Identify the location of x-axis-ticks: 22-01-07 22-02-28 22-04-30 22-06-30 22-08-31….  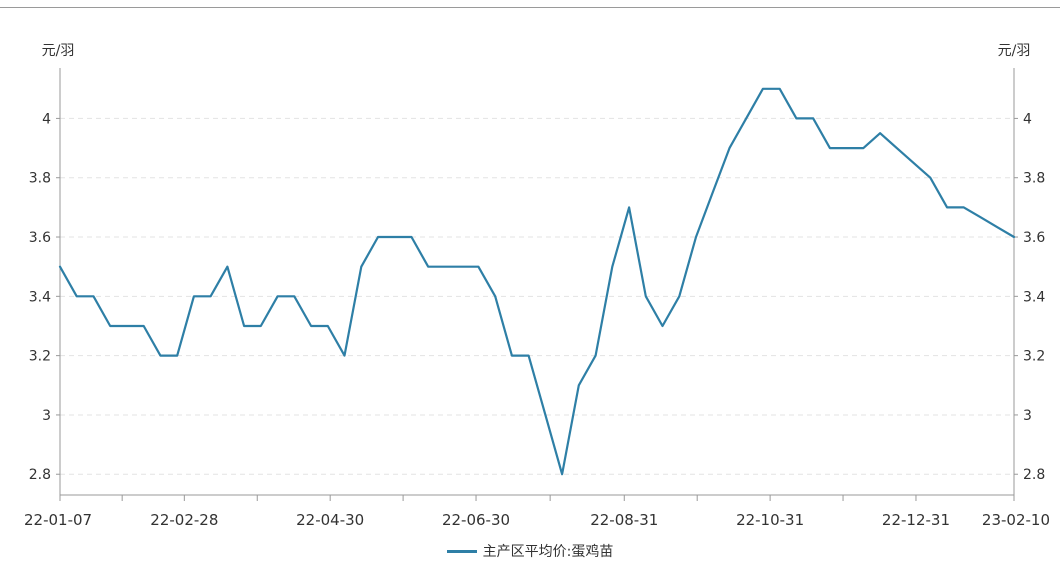
(537, 512).